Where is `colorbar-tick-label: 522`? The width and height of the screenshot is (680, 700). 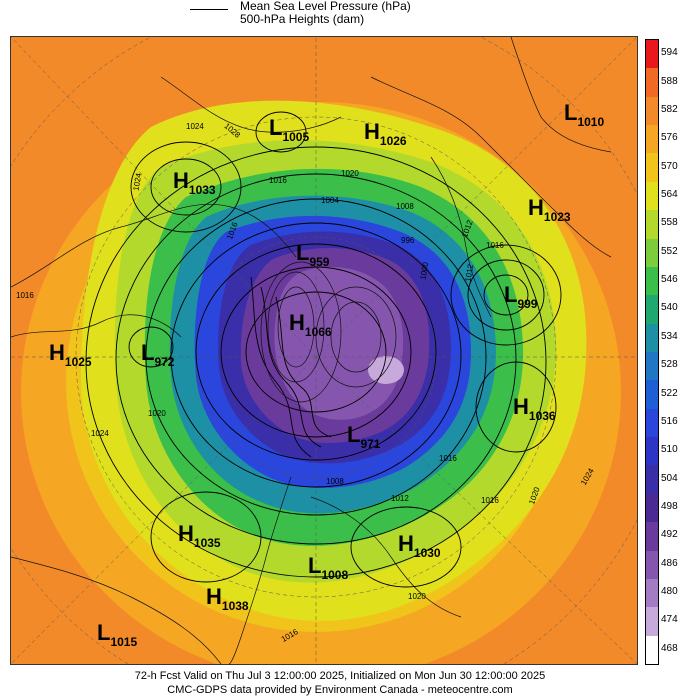 colorbar-tick-label: 522 is located at coordinates (669, 393).